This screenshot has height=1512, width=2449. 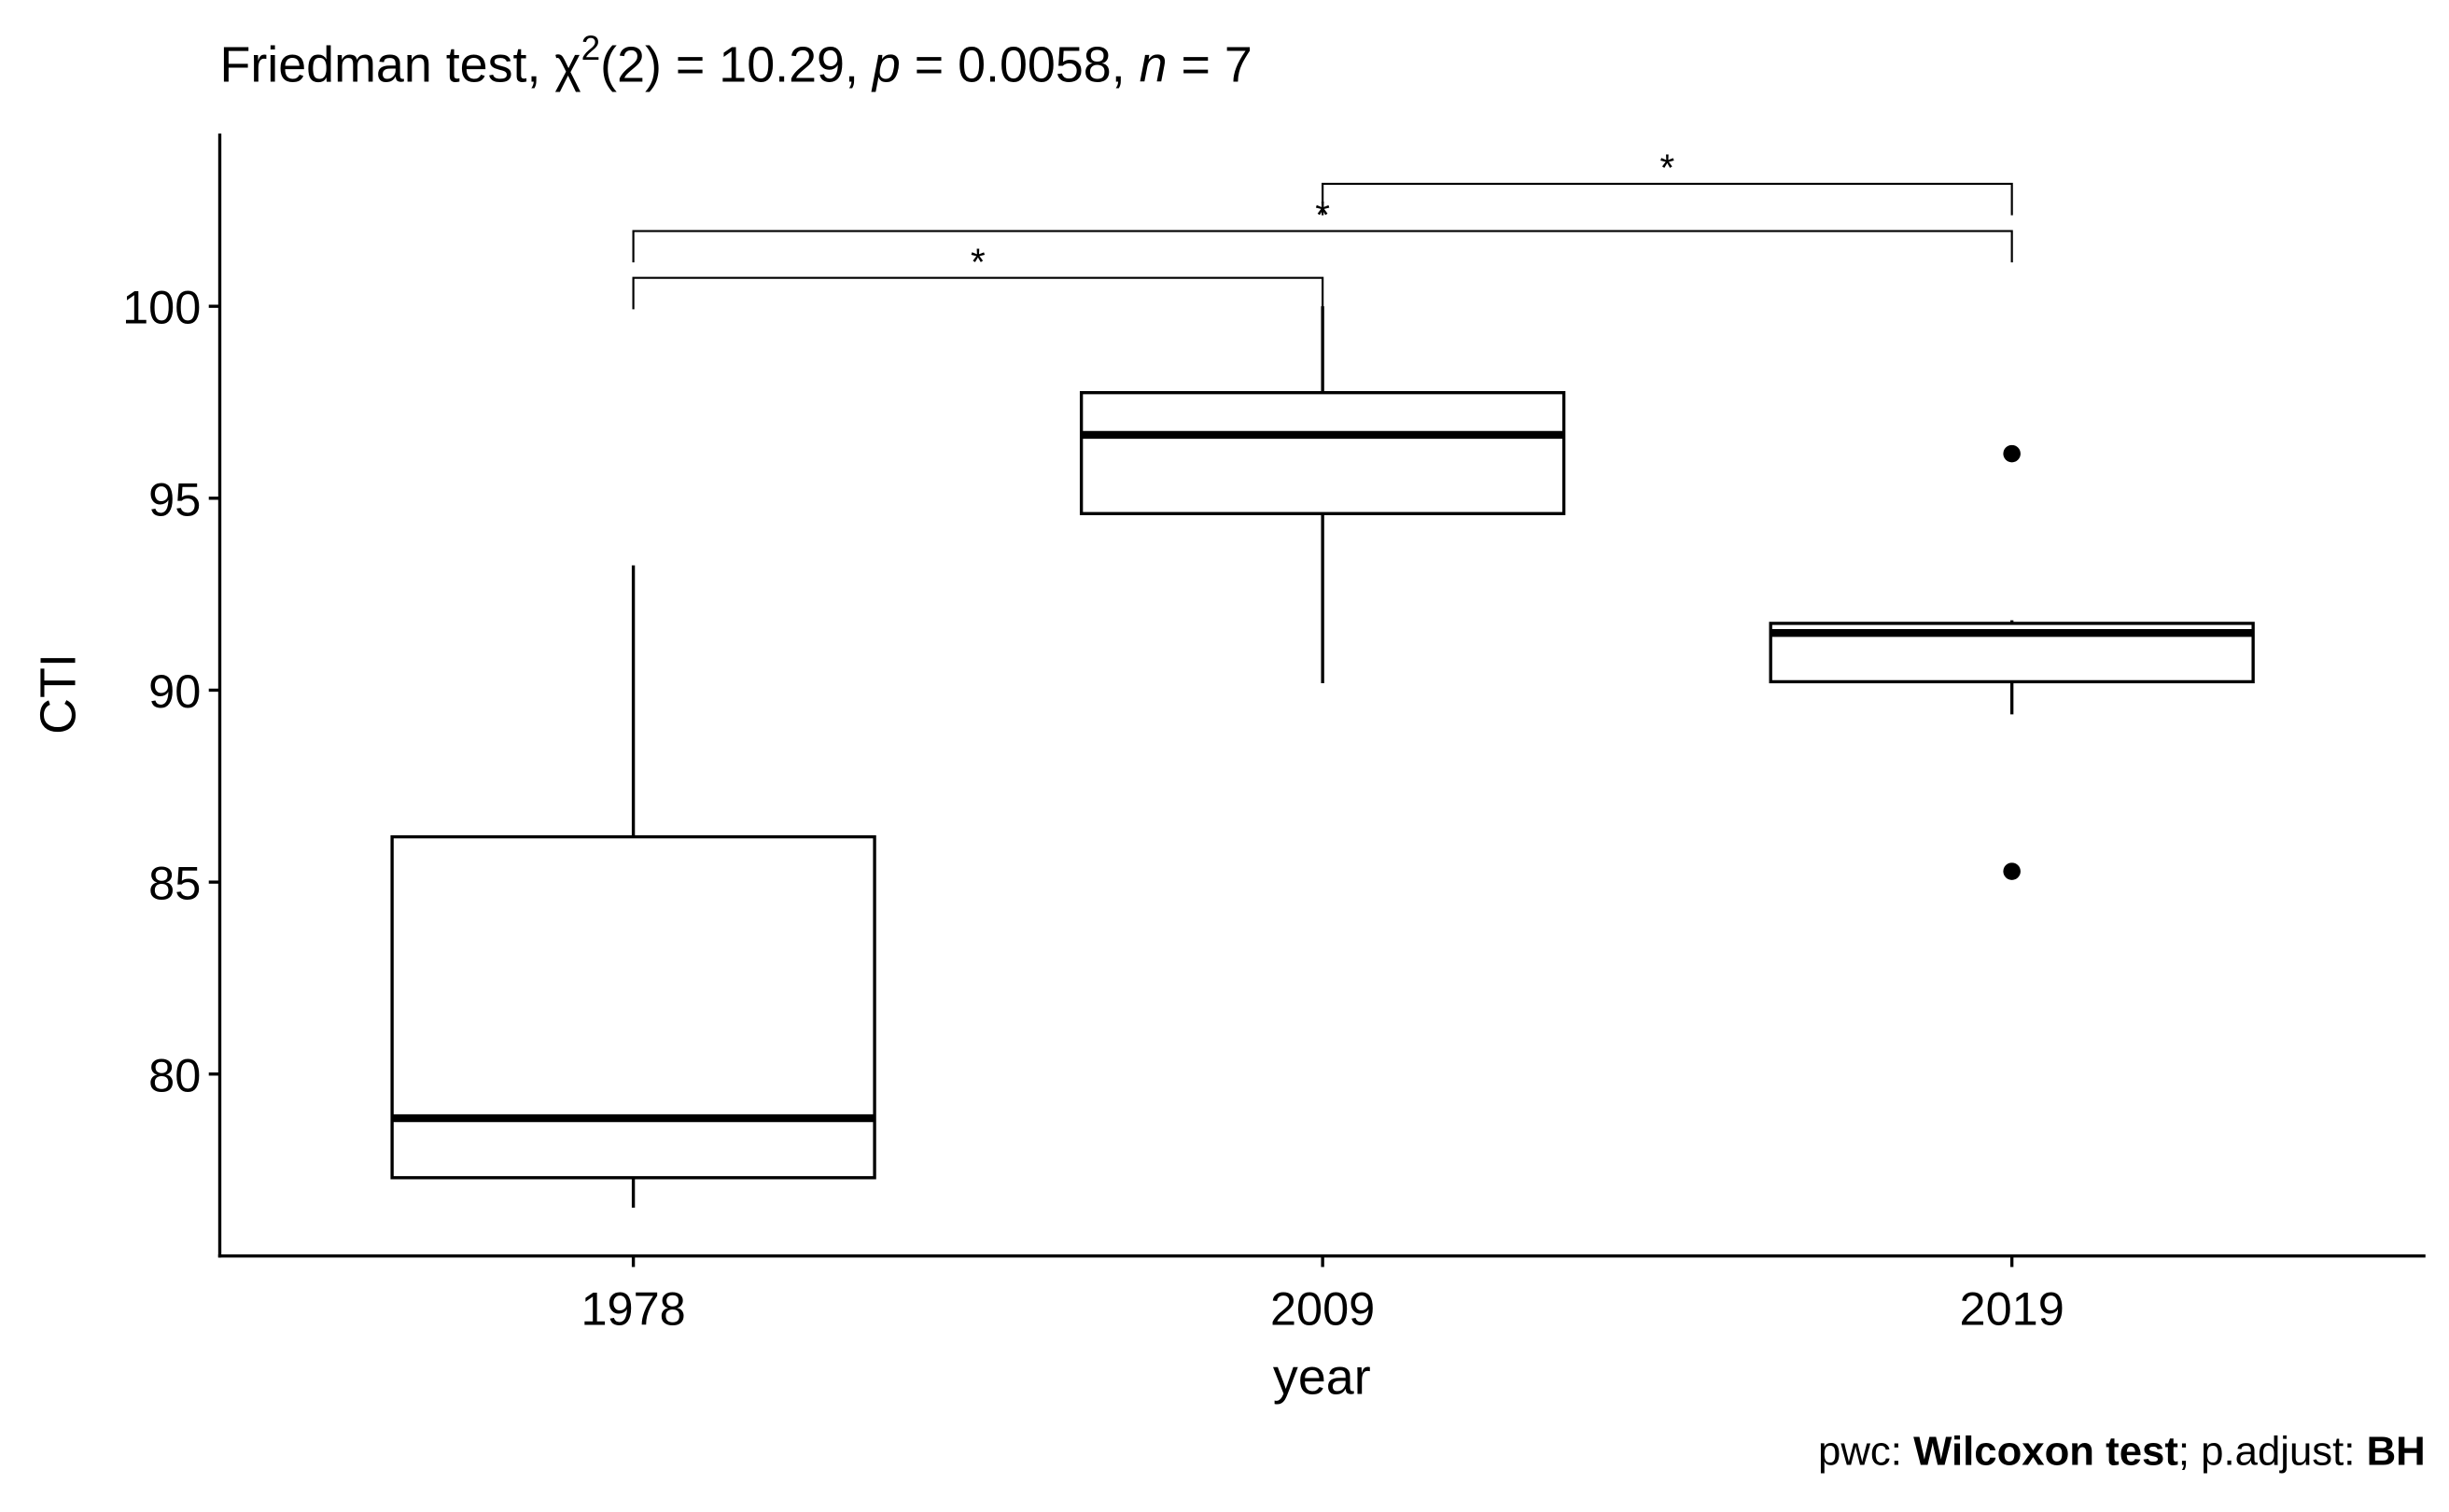 What do you see at coordinates (175, 691) in the screenshot?
I see `y-tick-label: 90` at bounding box center [175, 691].